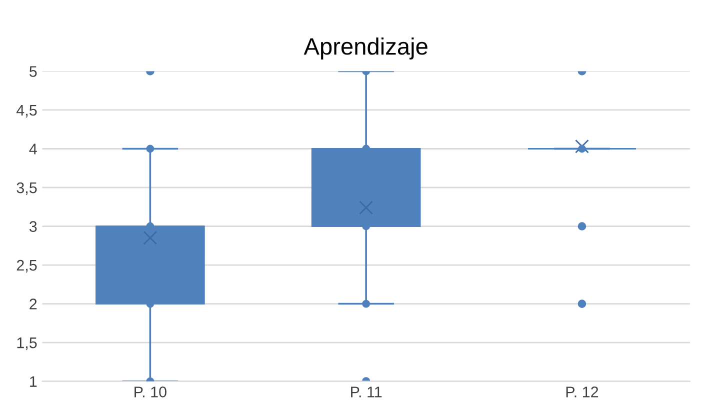 This screenshot has height=419, width=704. Describe the element at coordinates (26, 188) in the screenshot. I see `y-tick-label: 3,5` at that location.